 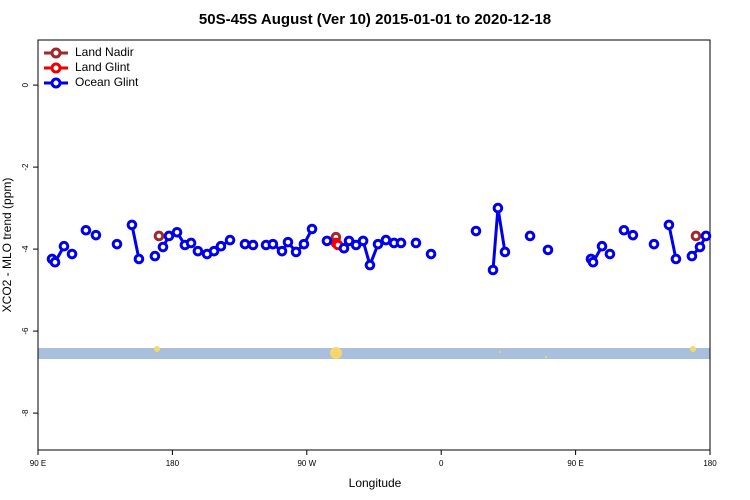 I want to click on legend-label: Land Glint, so click(x=102, y=67).